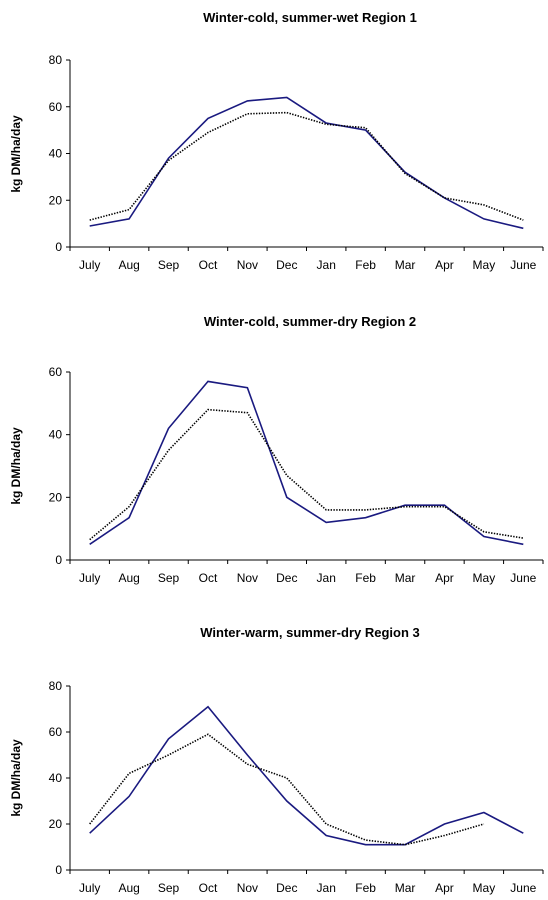  Describe the element at coordinates (310, 321) in the screenshot. I see `chart-title: Winter-cold, summer-dry Region 2` at that location.